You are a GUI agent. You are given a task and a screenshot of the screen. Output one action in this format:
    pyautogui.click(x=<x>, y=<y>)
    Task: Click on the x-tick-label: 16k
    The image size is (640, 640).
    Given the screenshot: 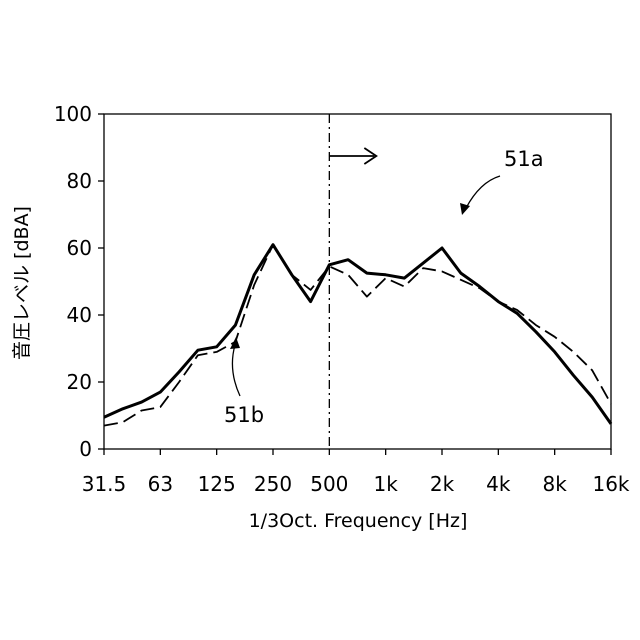 What is the action you would take?
    pyautogui.click(x=610, y=484)
    